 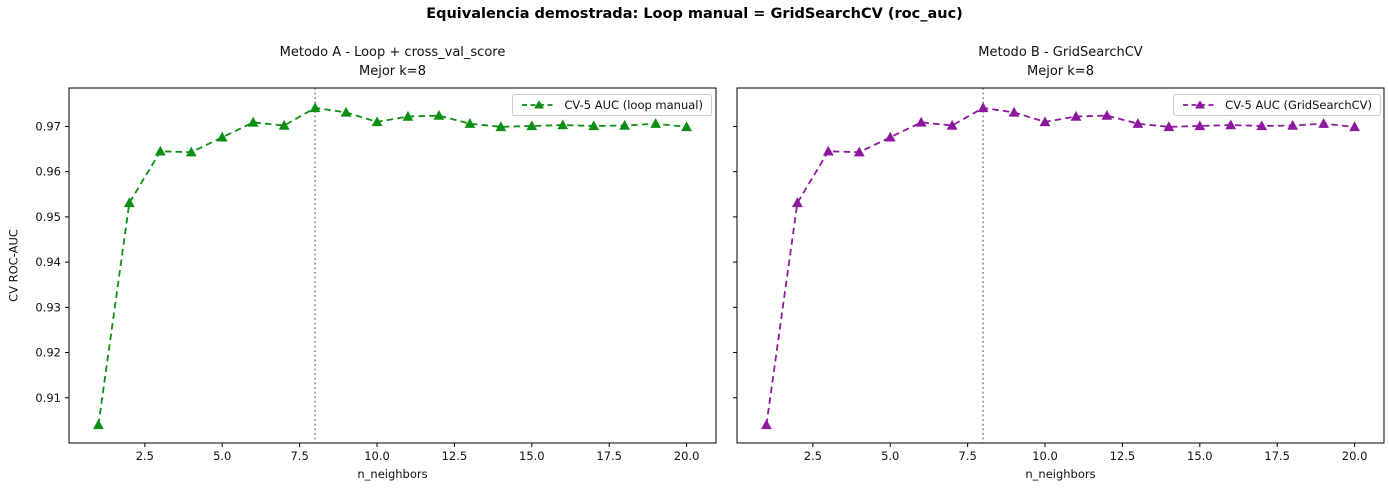 What do you see at coordinates (1298, 105) in the screenshot?
I see `legend-label-b: CV-5 AUC (GridSearchCV)` at bounding box center [1298, 105].